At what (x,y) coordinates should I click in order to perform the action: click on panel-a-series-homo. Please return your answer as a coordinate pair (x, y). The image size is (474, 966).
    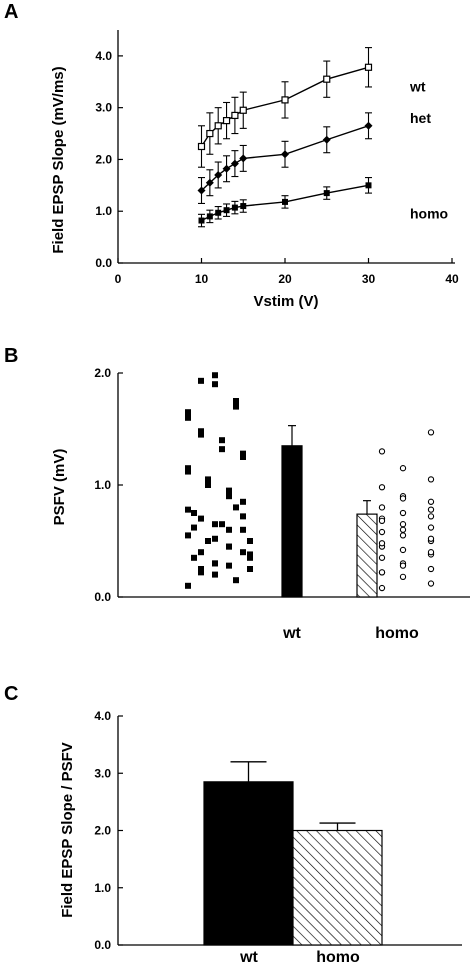
    Looking at the image, I should click on (285, 202).